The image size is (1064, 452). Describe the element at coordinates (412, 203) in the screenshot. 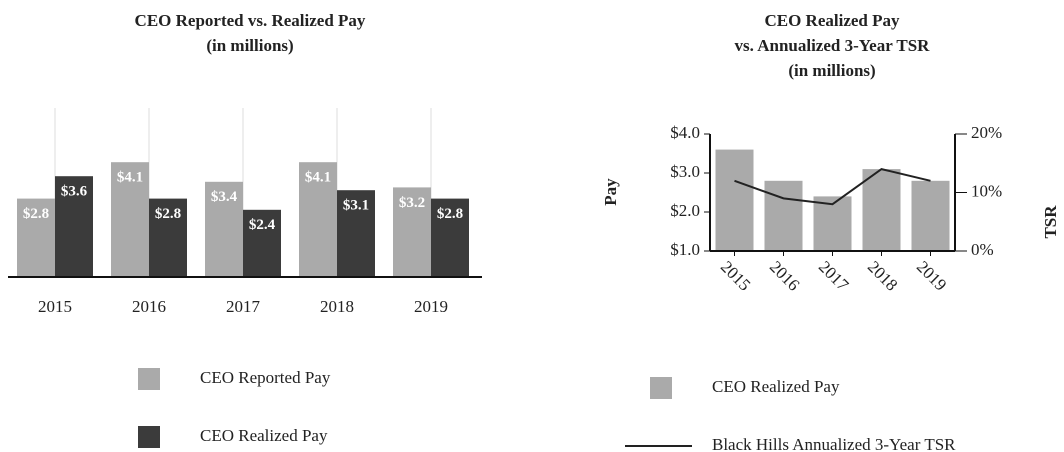

I see `data-label: $3.2` at that location.